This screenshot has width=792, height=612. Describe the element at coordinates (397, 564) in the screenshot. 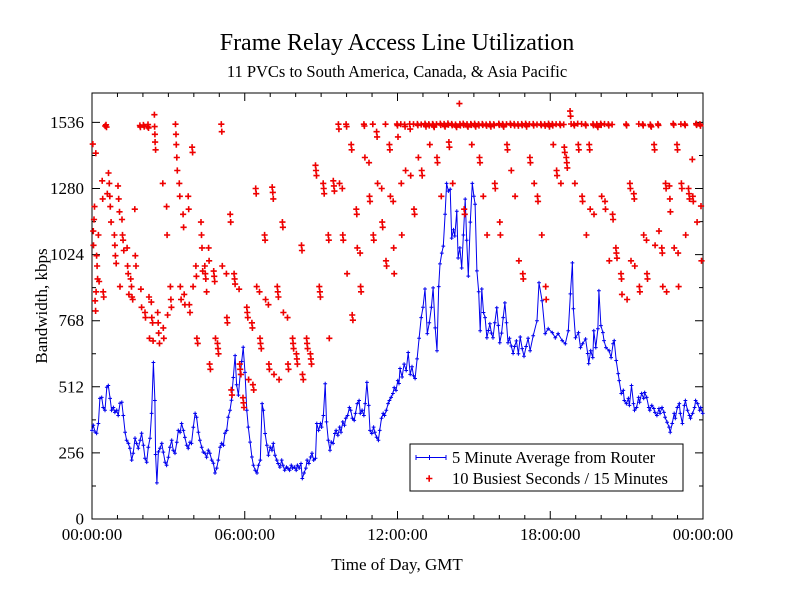

I see `x-axis-label: Time of Day, GMT` at that location.